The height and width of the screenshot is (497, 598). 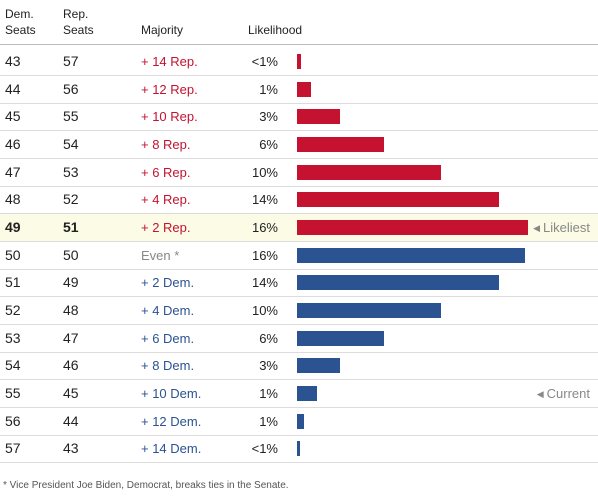 I want to click on majority-cell: + 12 Rep., so click(x=169, y=89).